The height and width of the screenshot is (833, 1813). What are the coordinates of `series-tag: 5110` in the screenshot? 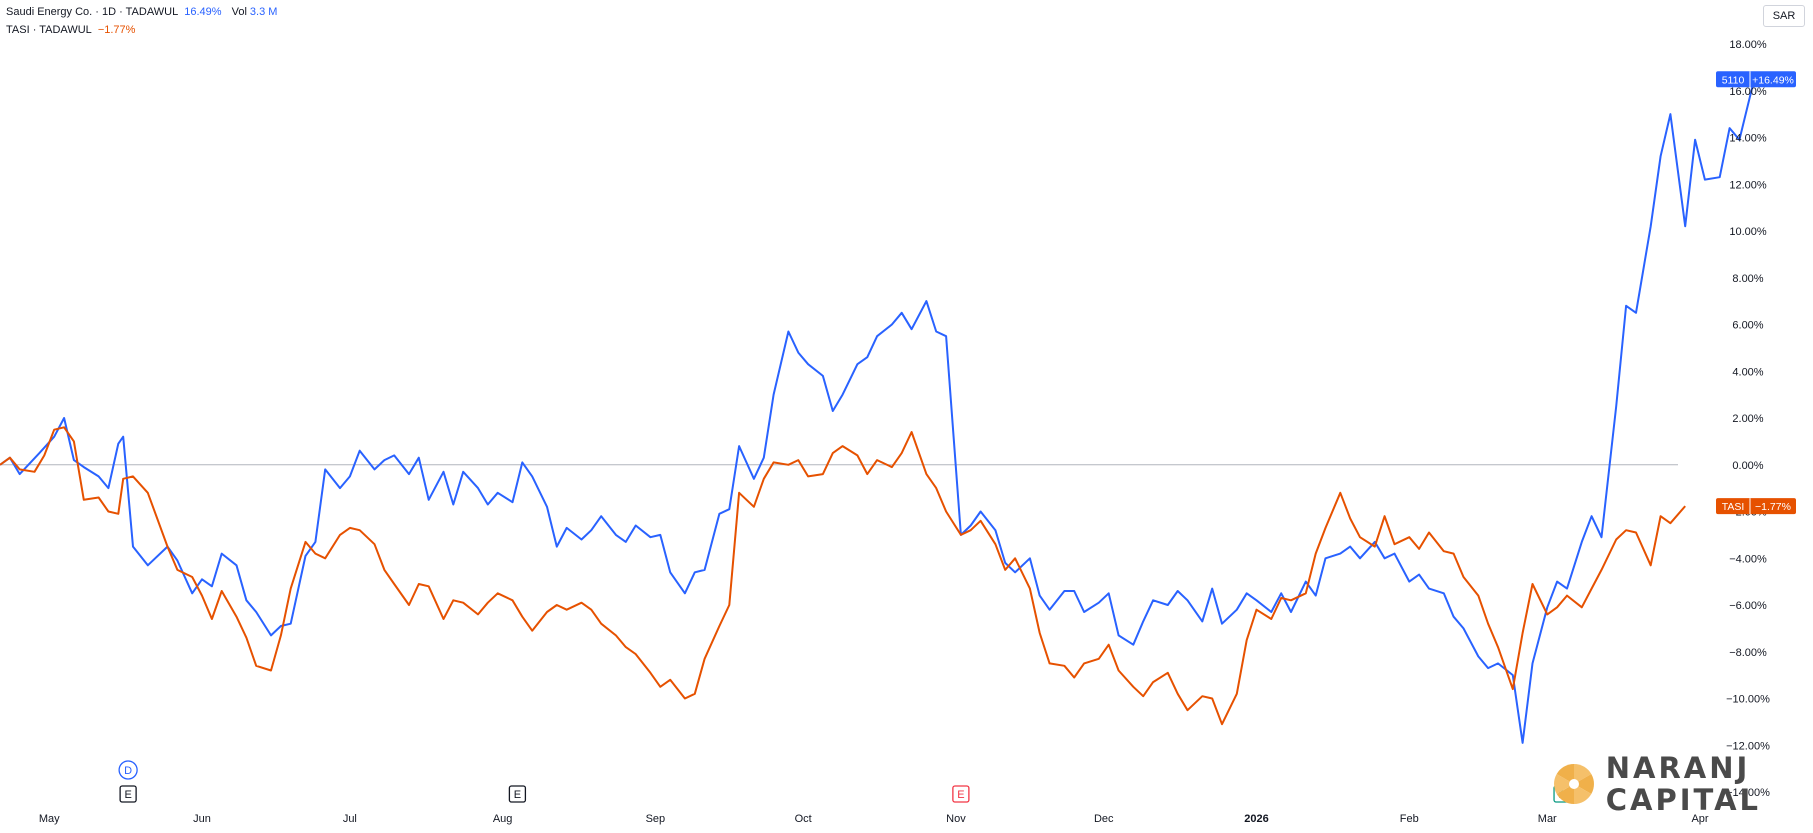 It's located at (1733, 80).